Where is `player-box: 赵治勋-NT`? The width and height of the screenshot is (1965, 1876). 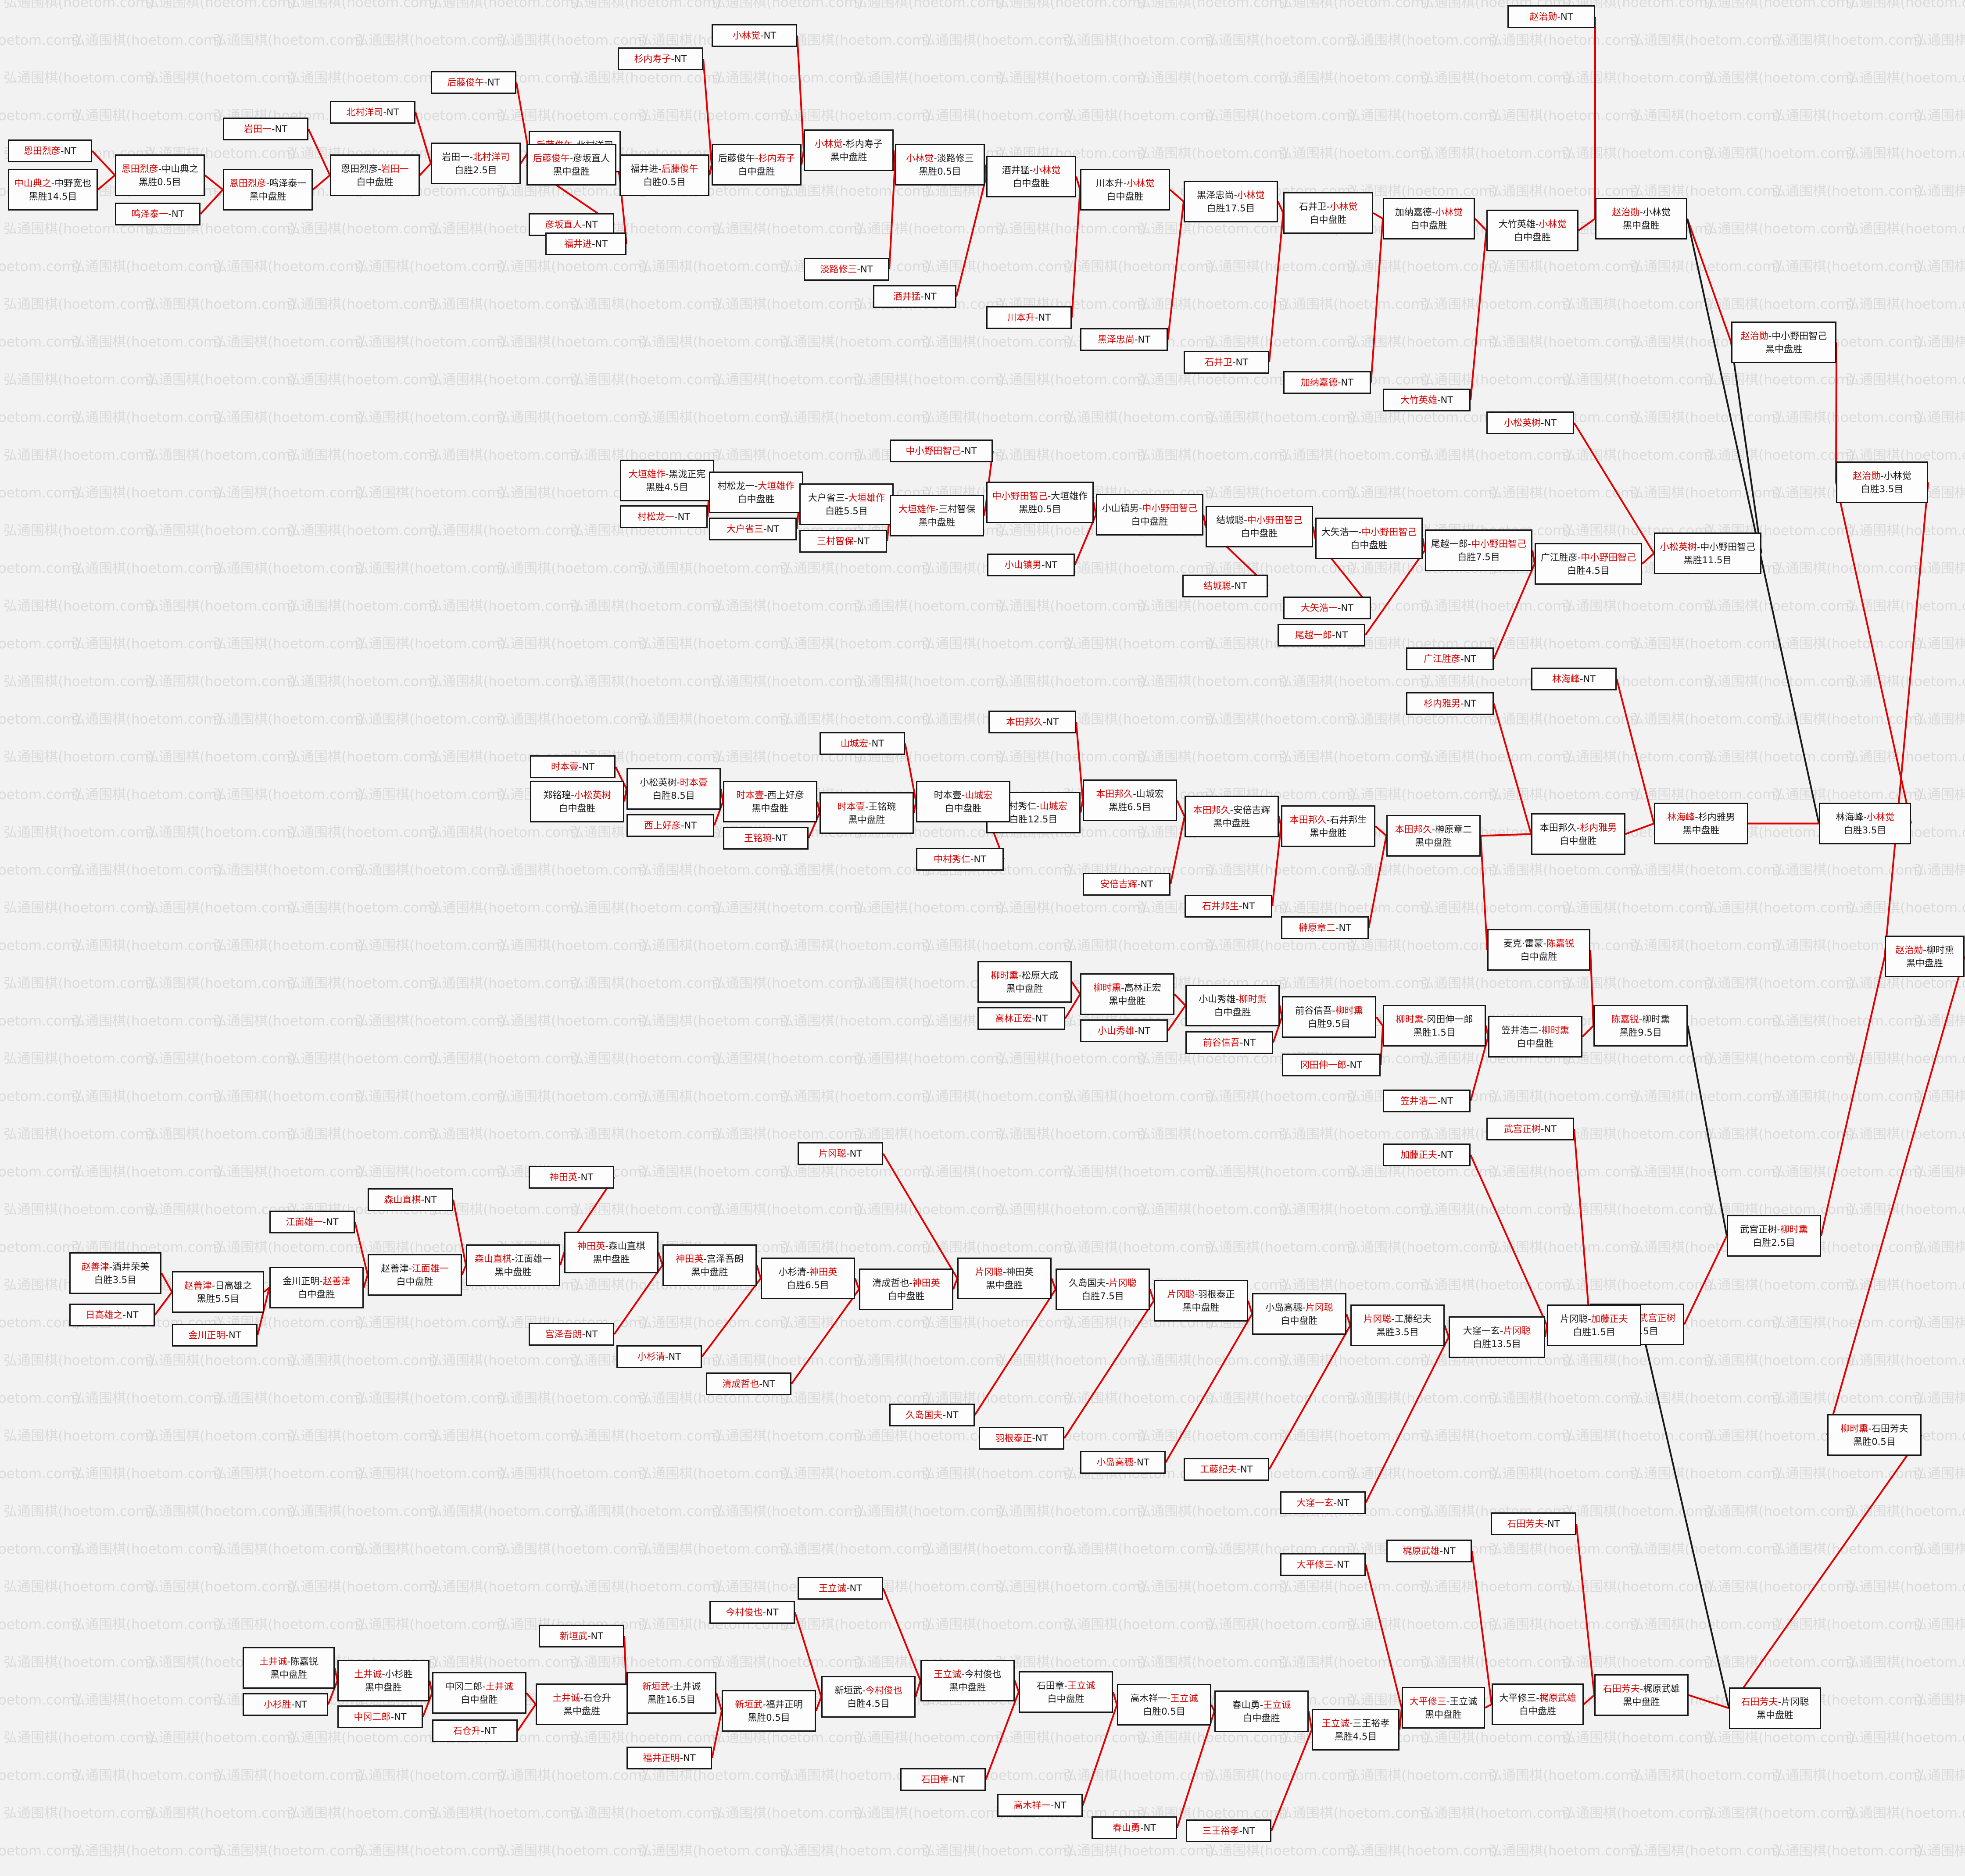 player-box: 赵治勋-NT is located at coordinates (1551, 16).